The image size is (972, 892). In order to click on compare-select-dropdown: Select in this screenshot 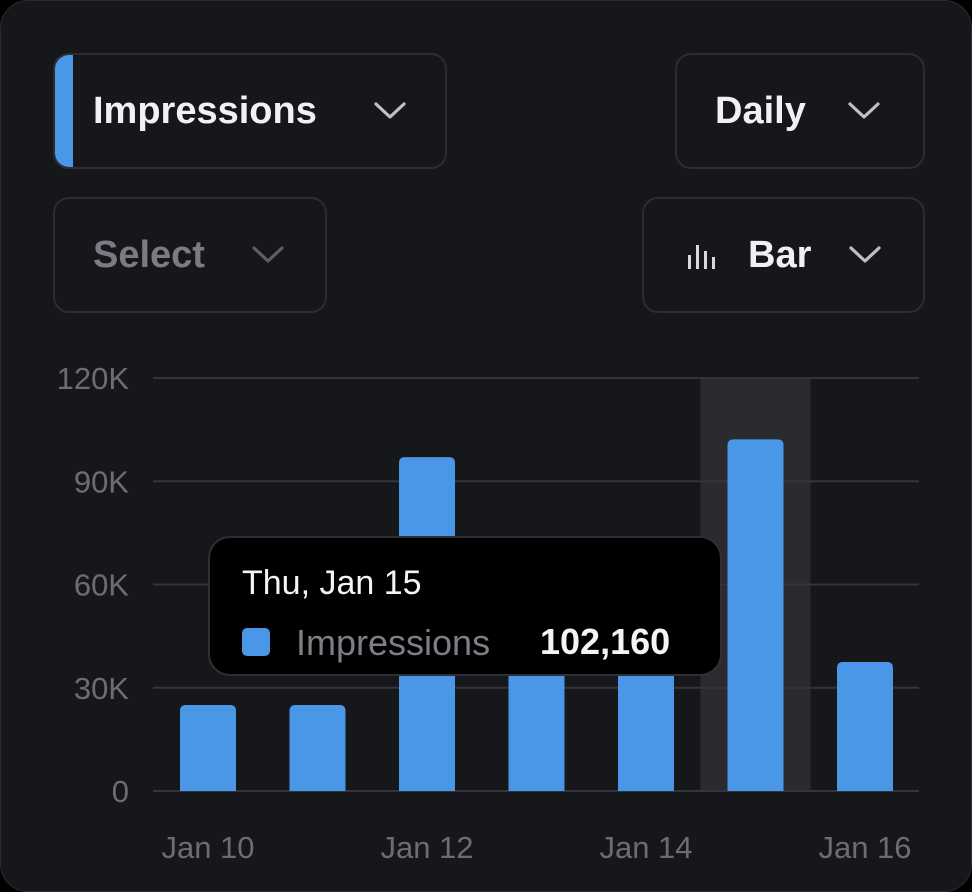, I will do `click(190, 255)`.